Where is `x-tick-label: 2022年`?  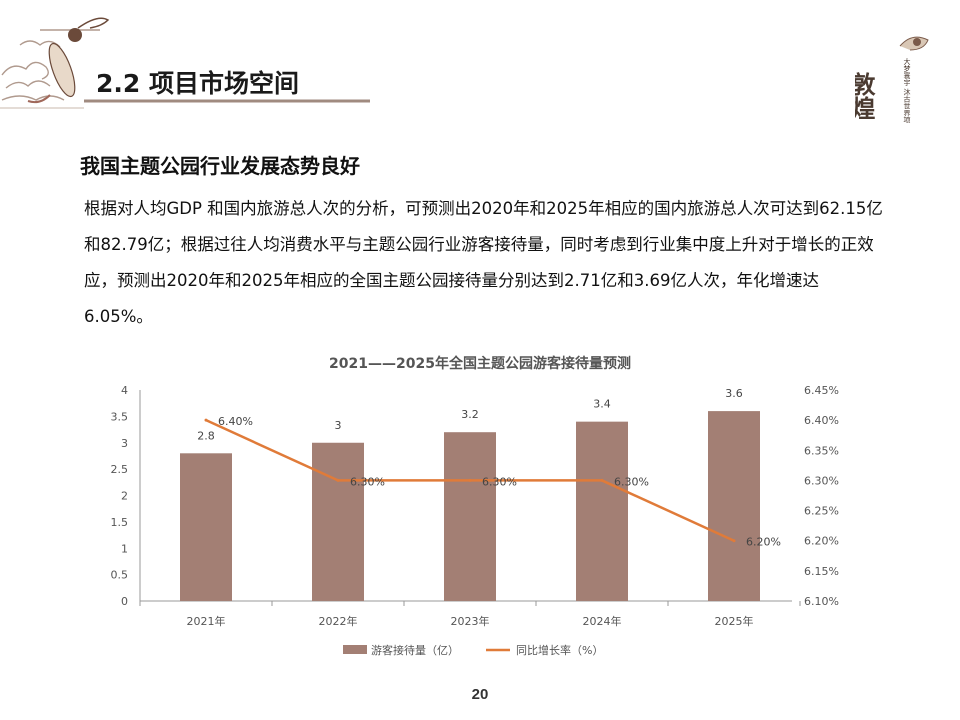
x-tick-label: 2022年 is located at coordinates (338, 621).